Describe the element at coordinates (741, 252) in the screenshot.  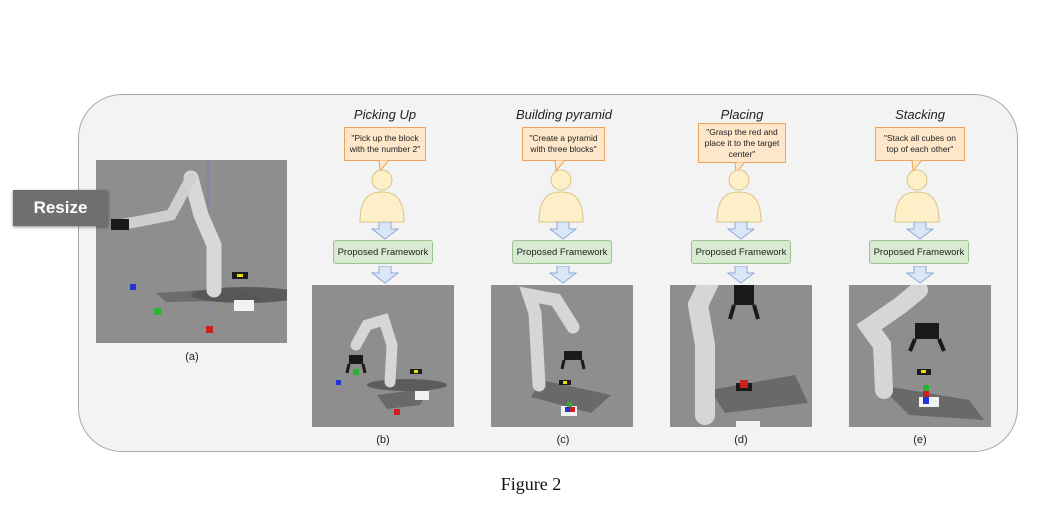
I see `framework-box-d: Proposed Framework` at that location.